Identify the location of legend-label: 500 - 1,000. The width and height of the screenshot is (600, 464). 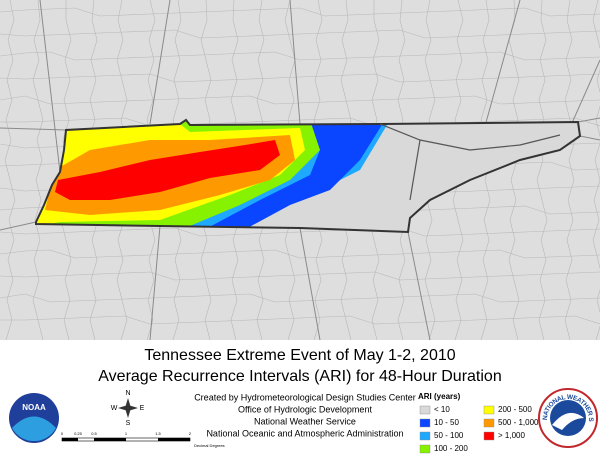
(518, 422).